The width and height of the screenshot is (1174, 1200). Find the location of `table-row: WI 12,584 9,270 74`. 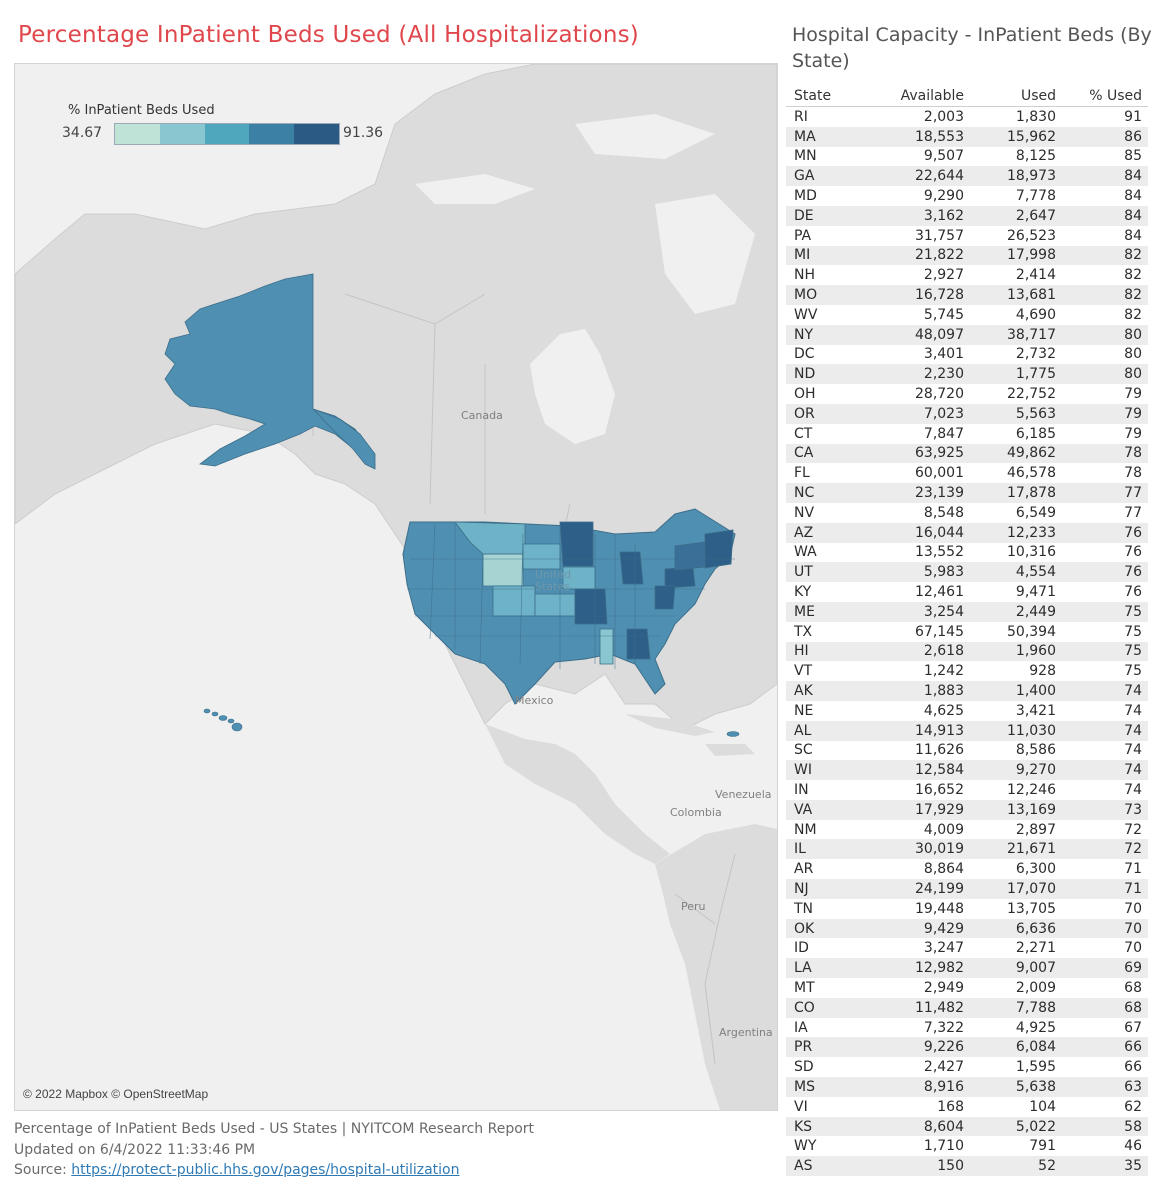

table-row: WI 12,584 9,270 74 is located at coordinates (967, 770).